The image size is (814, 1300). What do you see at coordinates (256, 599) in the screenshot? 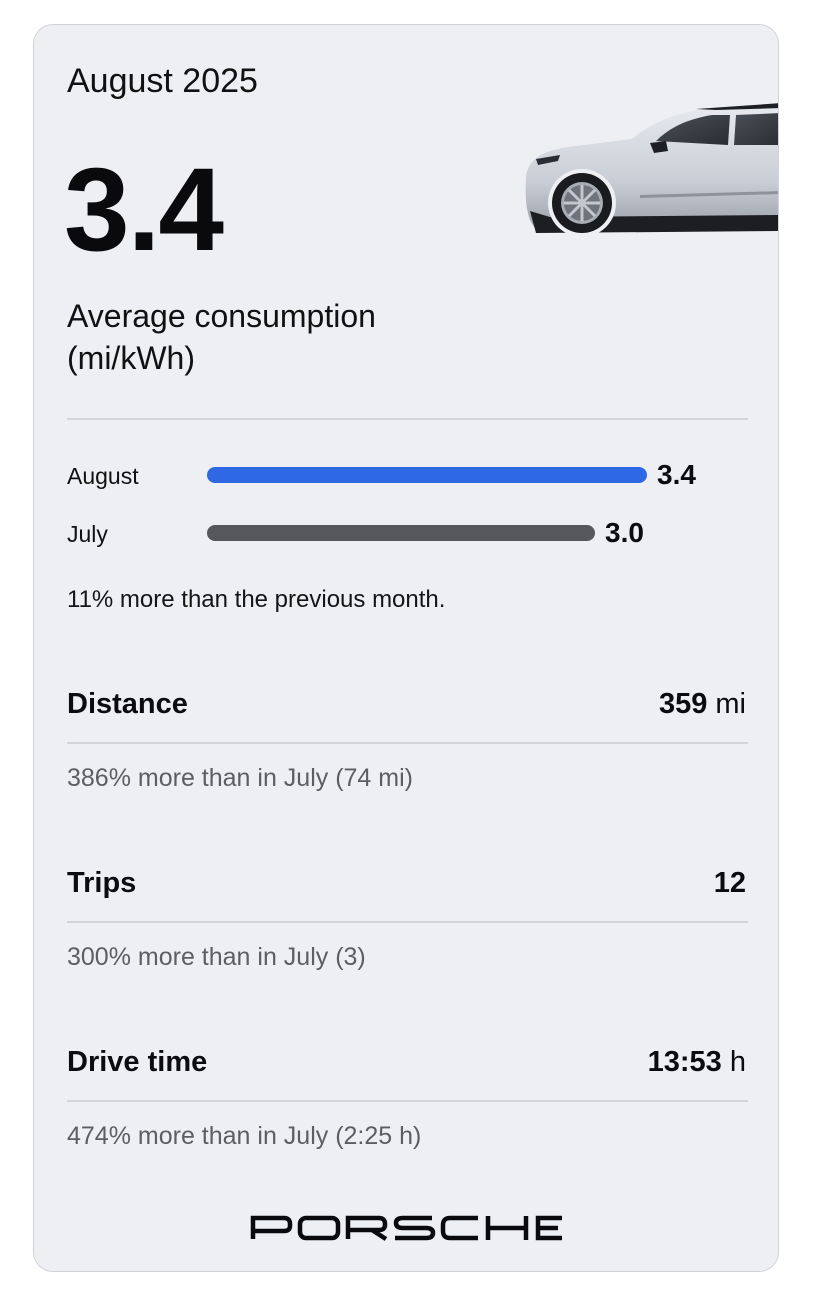
I see `comparison-note: 11% more than the previous month.` at bounding box center [256, 599].